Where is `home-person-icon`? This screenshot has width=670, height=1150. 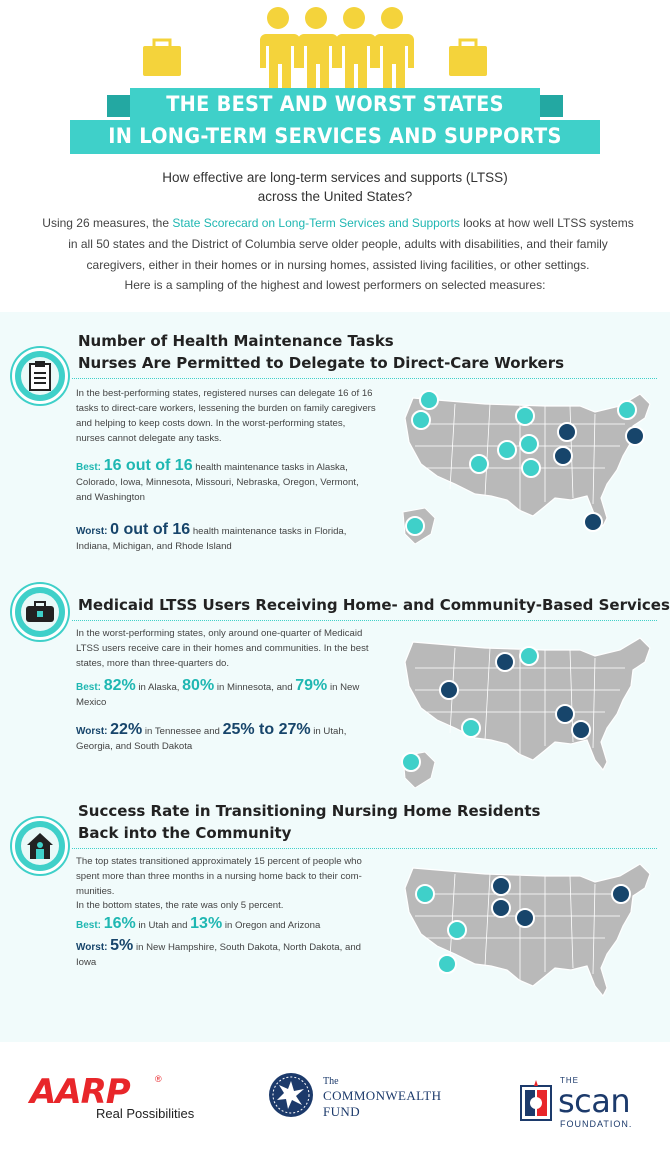 home-person-icon is located at coordinates (40, 846).